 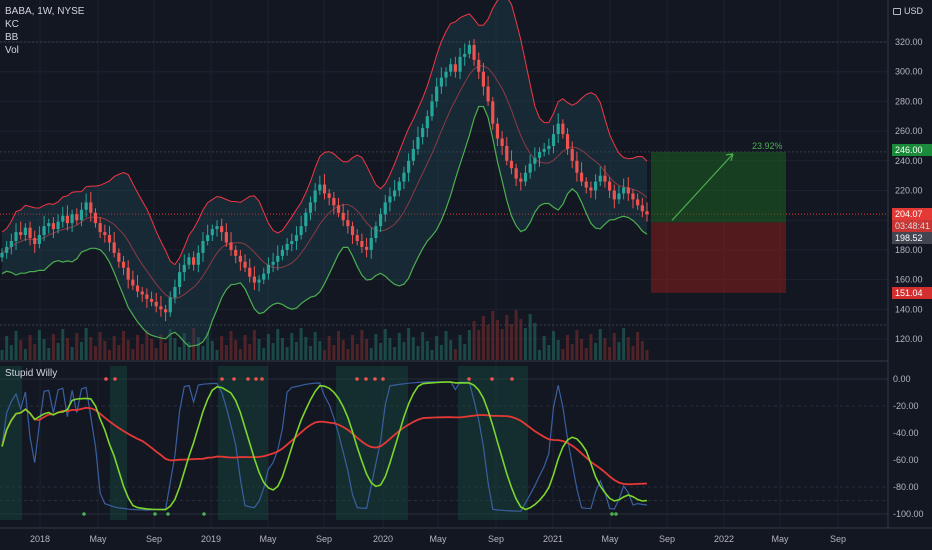 I want to click on indicator-label-bb: BB, so click(x=12, y=37).